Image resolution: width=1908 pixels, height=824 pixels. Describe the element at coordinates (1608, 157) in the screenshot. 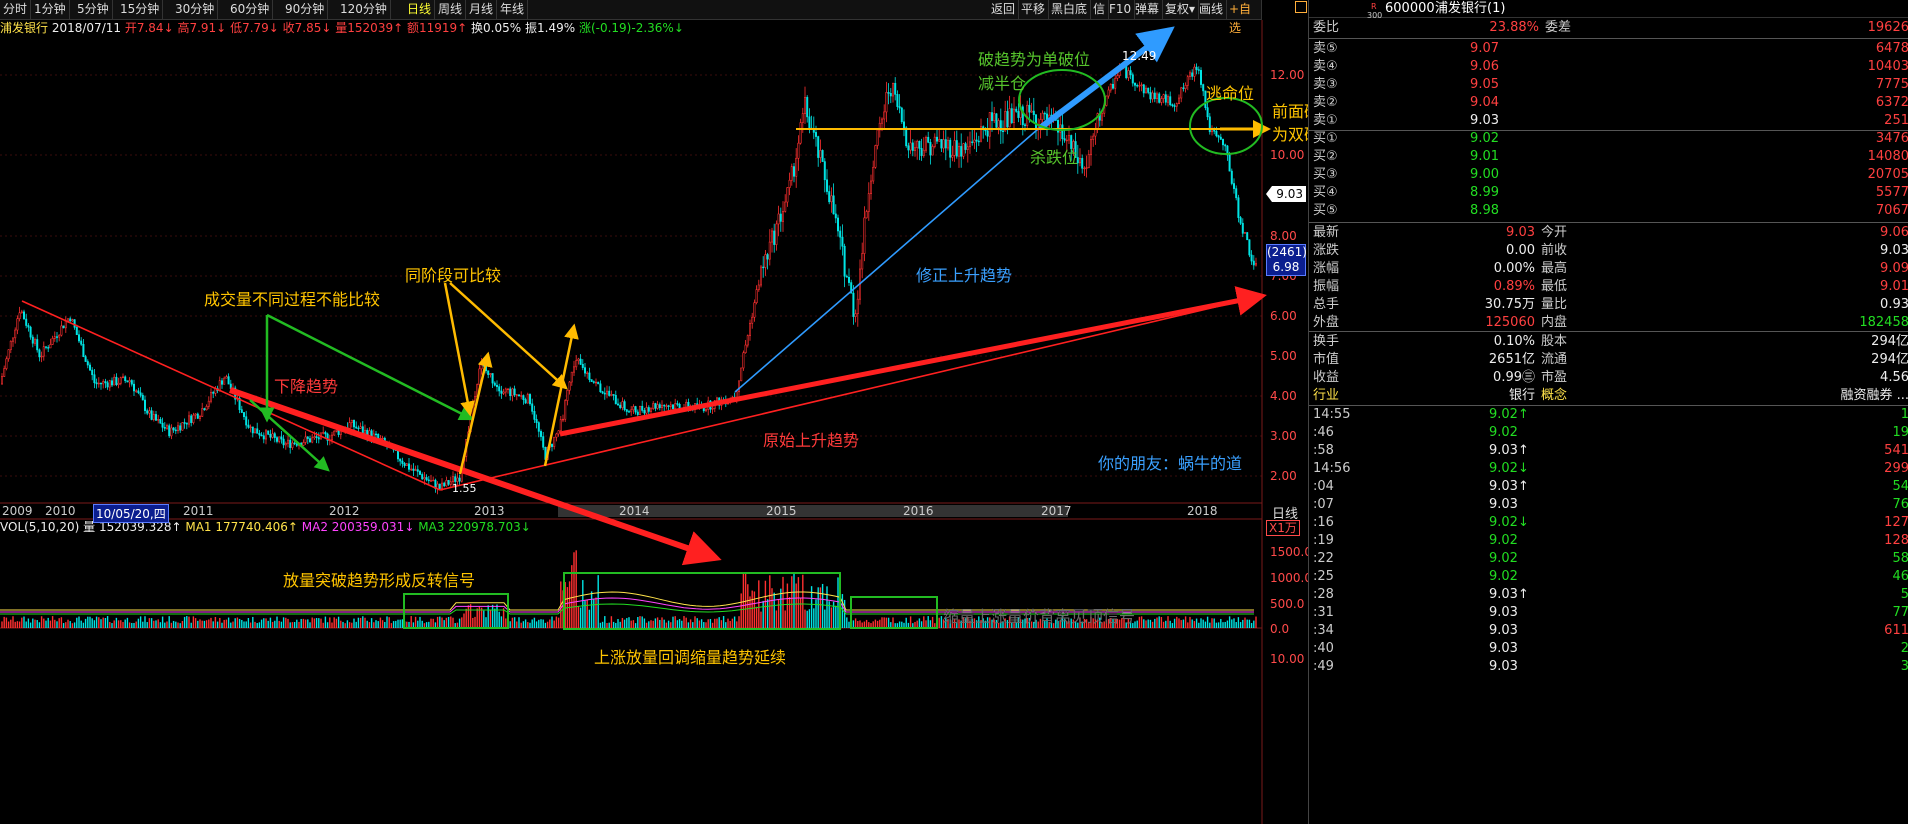

I see `buys-row-1: 买② 9.01 14080` at that location.